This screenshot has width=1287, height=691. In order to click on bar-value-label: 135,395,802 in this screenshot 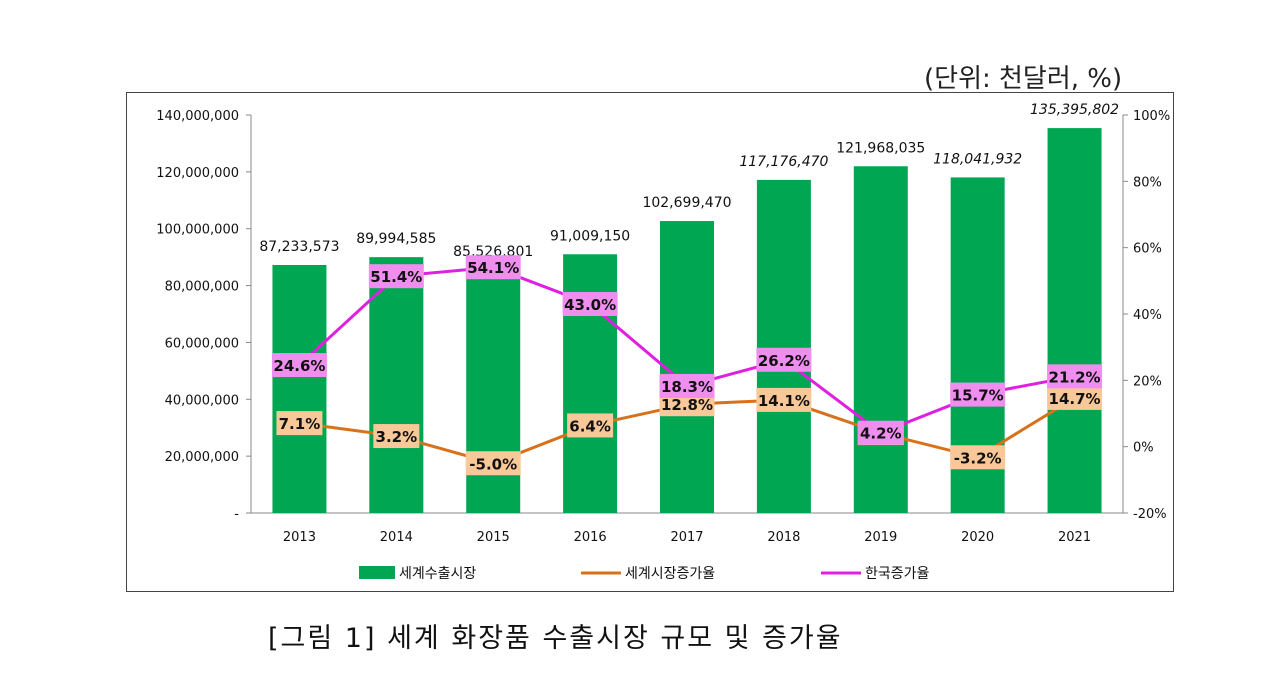, I will do `click(1074, 110)`.